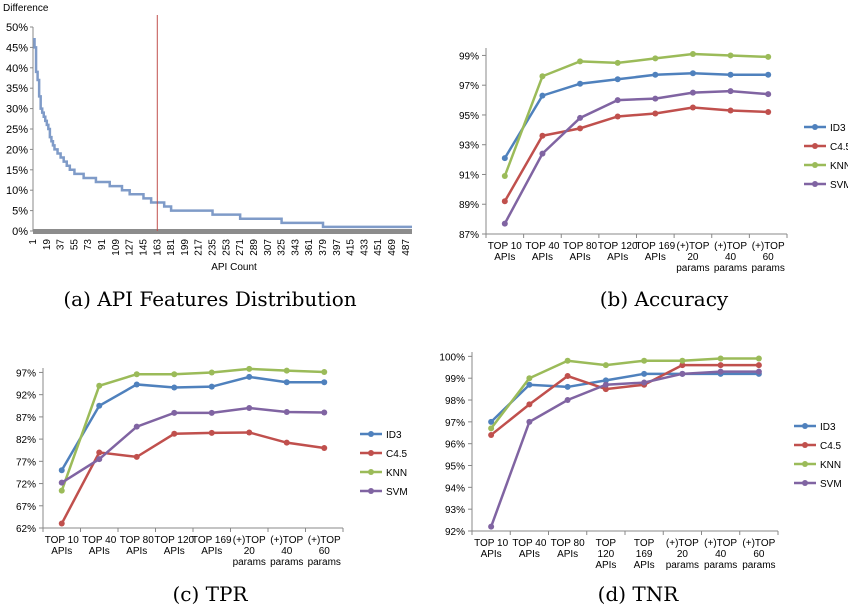 This screenshot has width=848, height=610. I want to click on caption-d: (d) TNR, so click(639, 594).